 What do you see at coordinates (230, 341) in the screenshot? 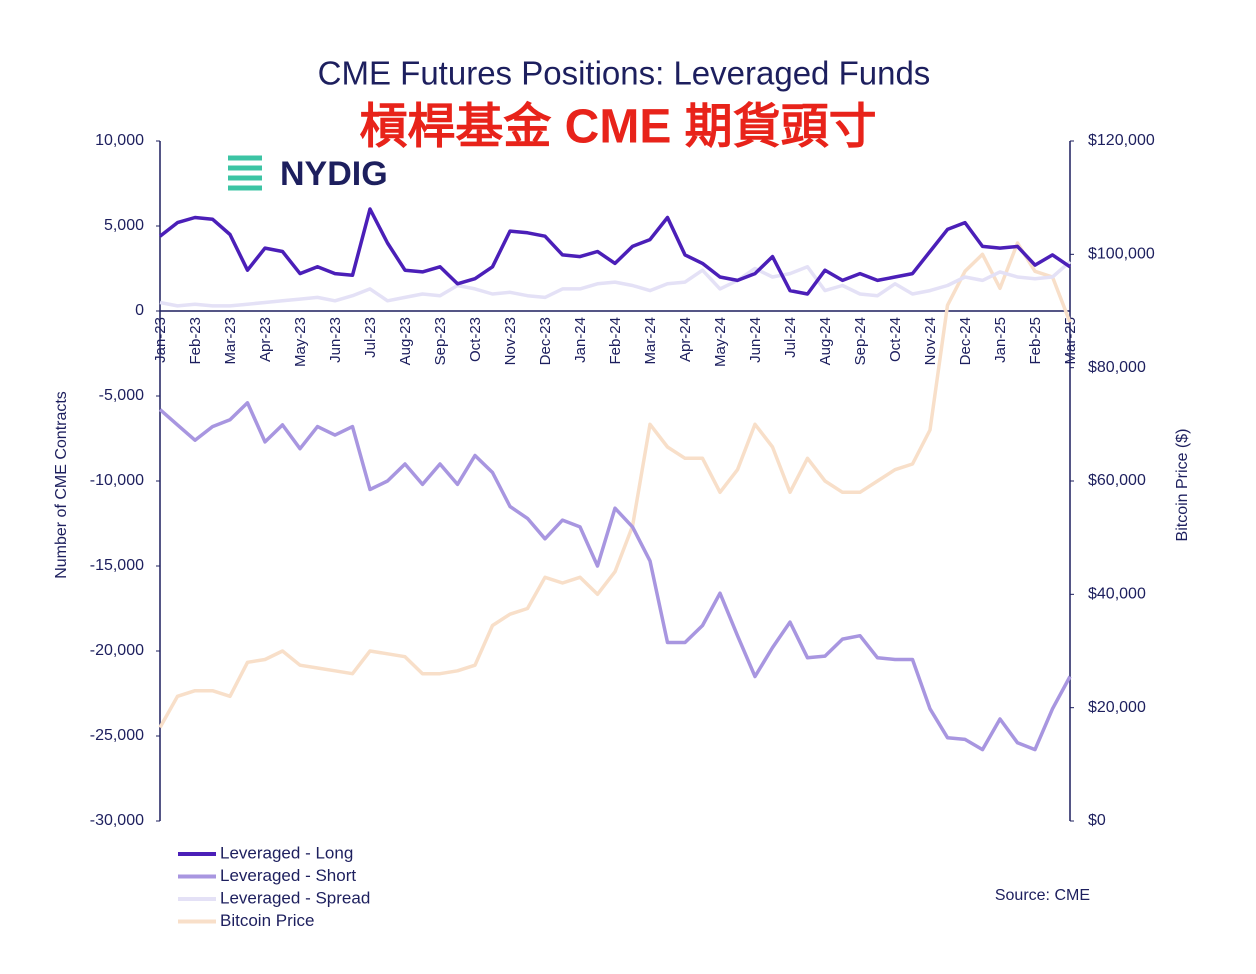
I see `x-tick-label: Mar-23` at bounding box center [230, 341].